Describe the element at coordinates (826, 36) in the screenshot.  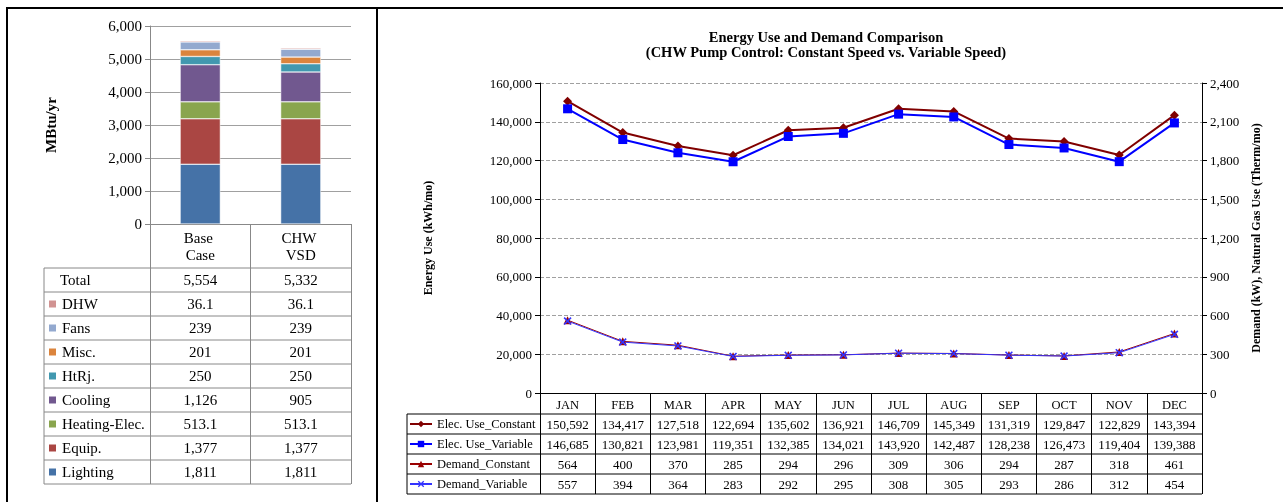
I see `chart-title: Energy Use and Demand Comparison` at that location.